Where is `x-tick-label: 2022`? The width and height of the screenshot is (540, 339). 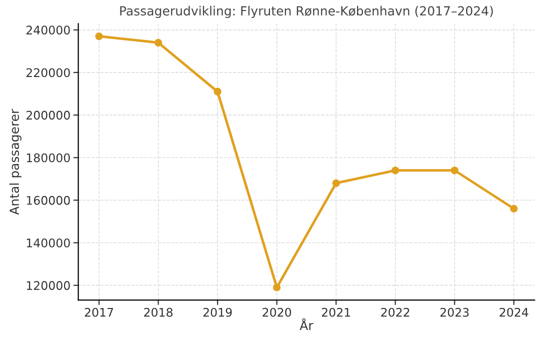
x-tick-label: 2022 is located at coordinates (395, 312).